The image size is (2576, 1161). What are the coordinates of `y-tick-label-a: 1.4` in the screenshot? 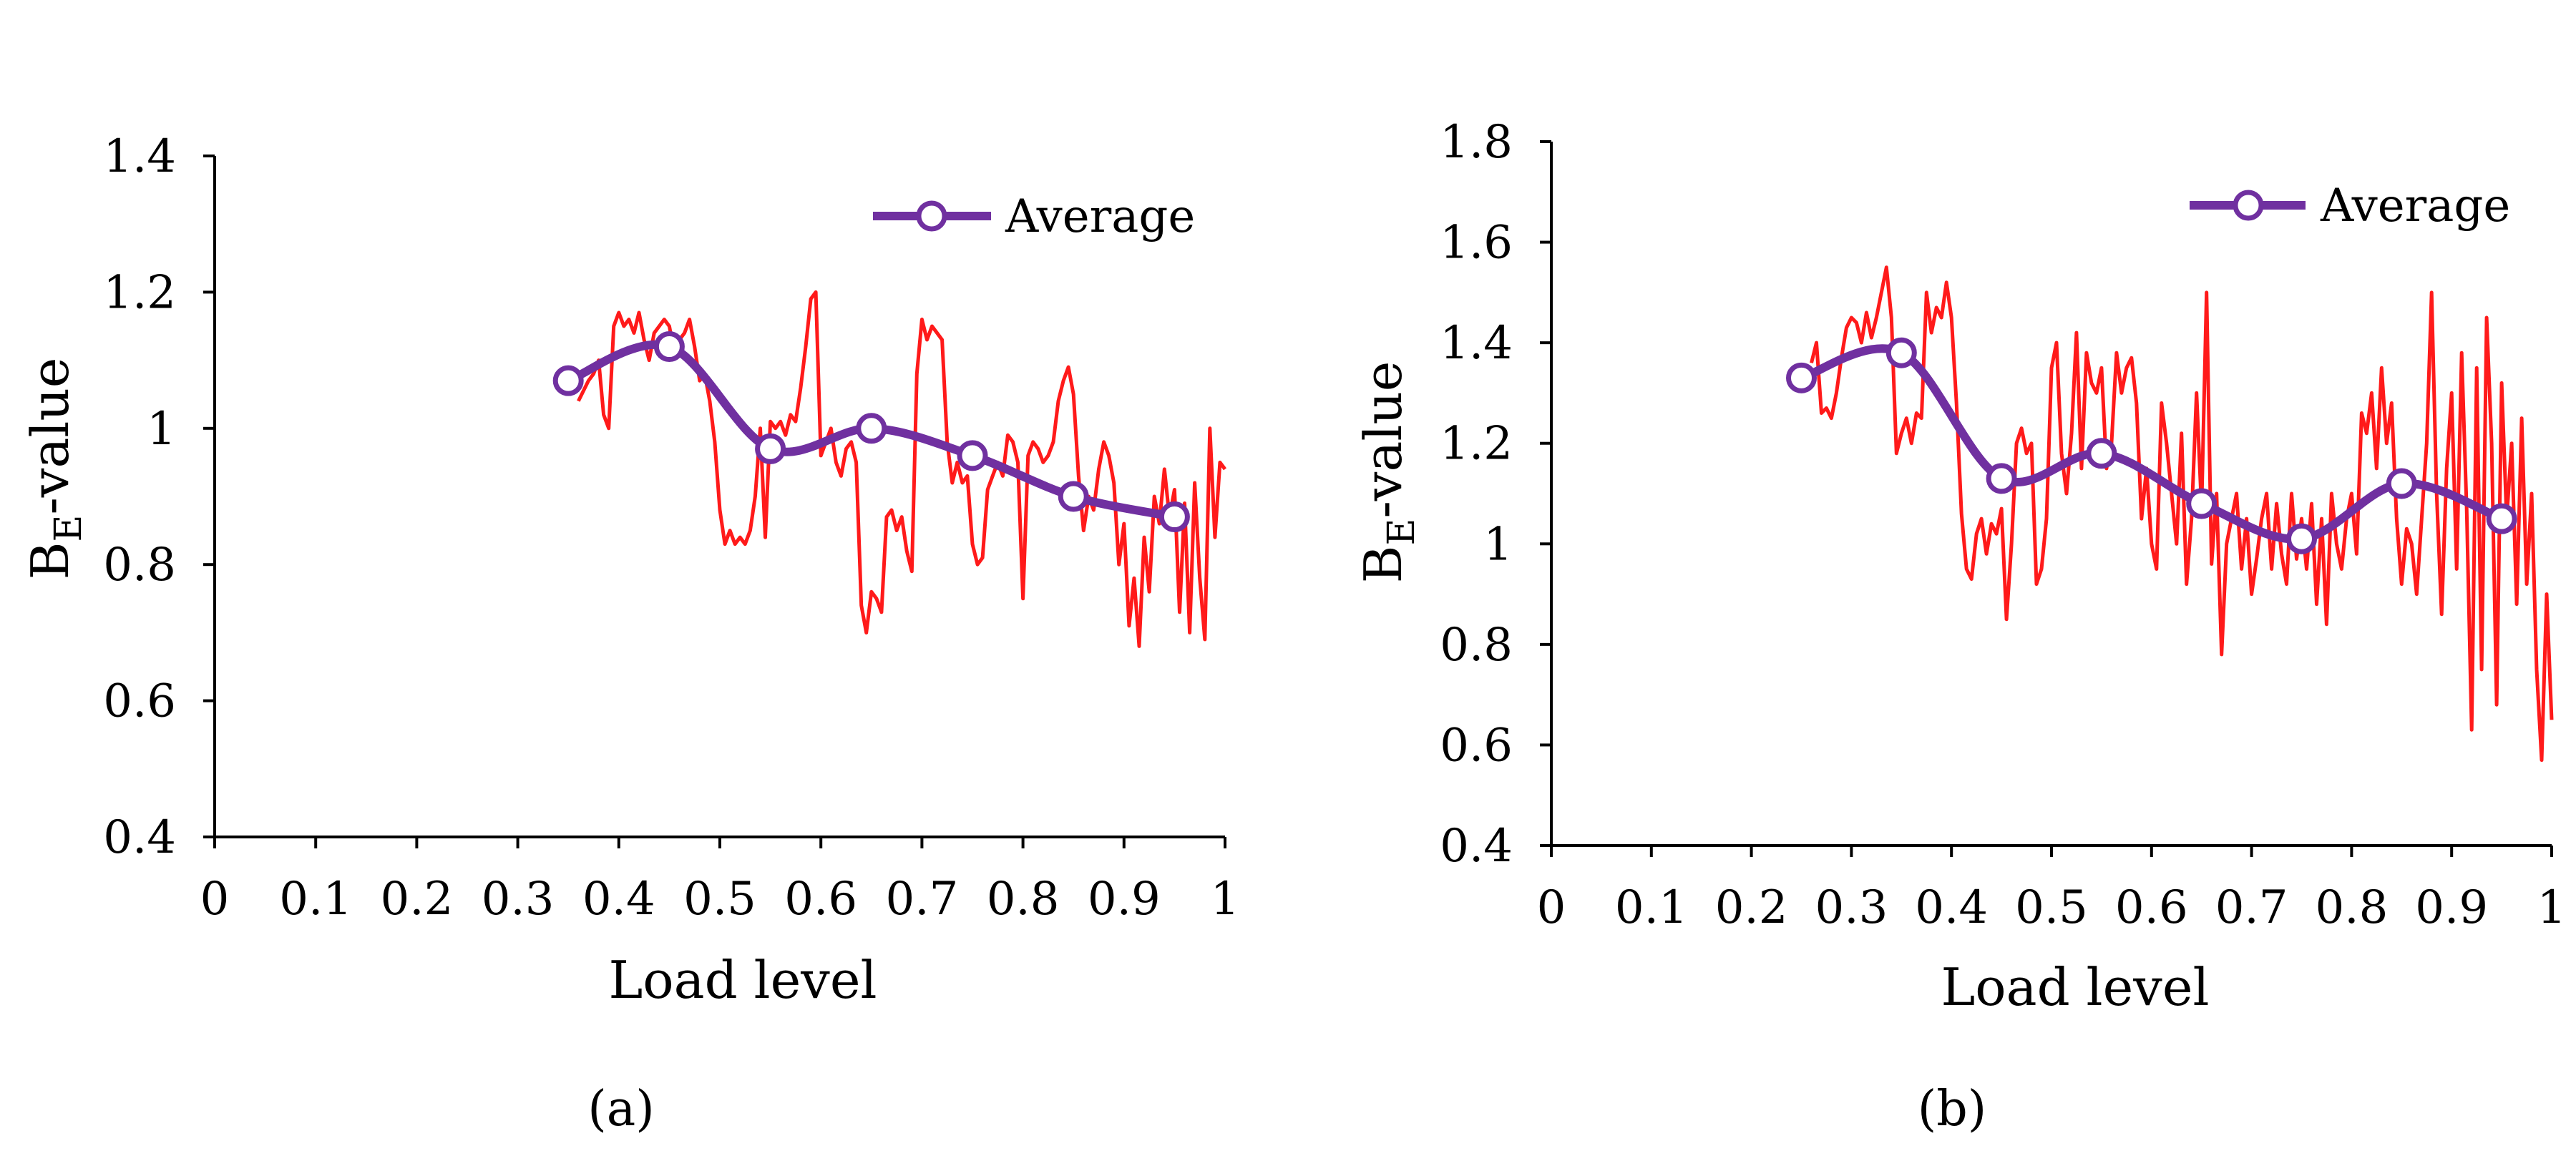 It's located at (139, 156).